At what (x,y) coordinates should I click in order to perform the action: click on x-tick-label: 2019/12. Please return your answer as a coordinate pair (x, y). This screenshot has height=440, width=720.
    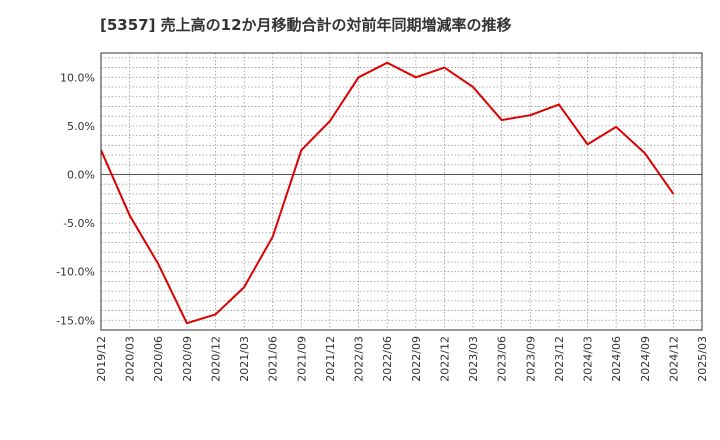
    Looking at the image, I should click on (101, 359).